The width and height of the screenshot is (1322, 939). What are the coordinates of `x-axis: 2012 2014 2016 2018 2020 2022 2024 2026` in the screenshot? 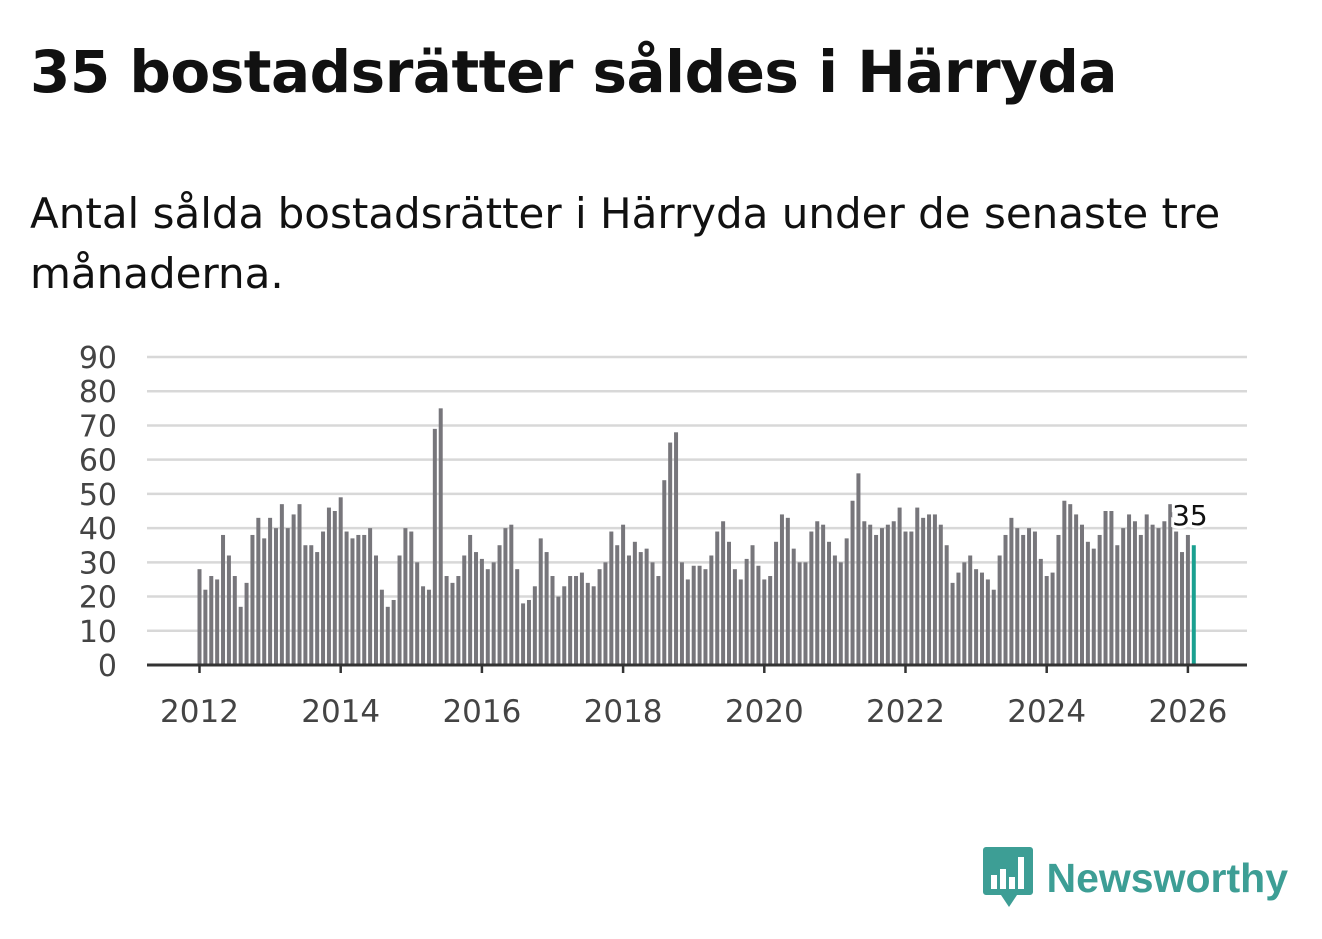 It's located at (693, 697).